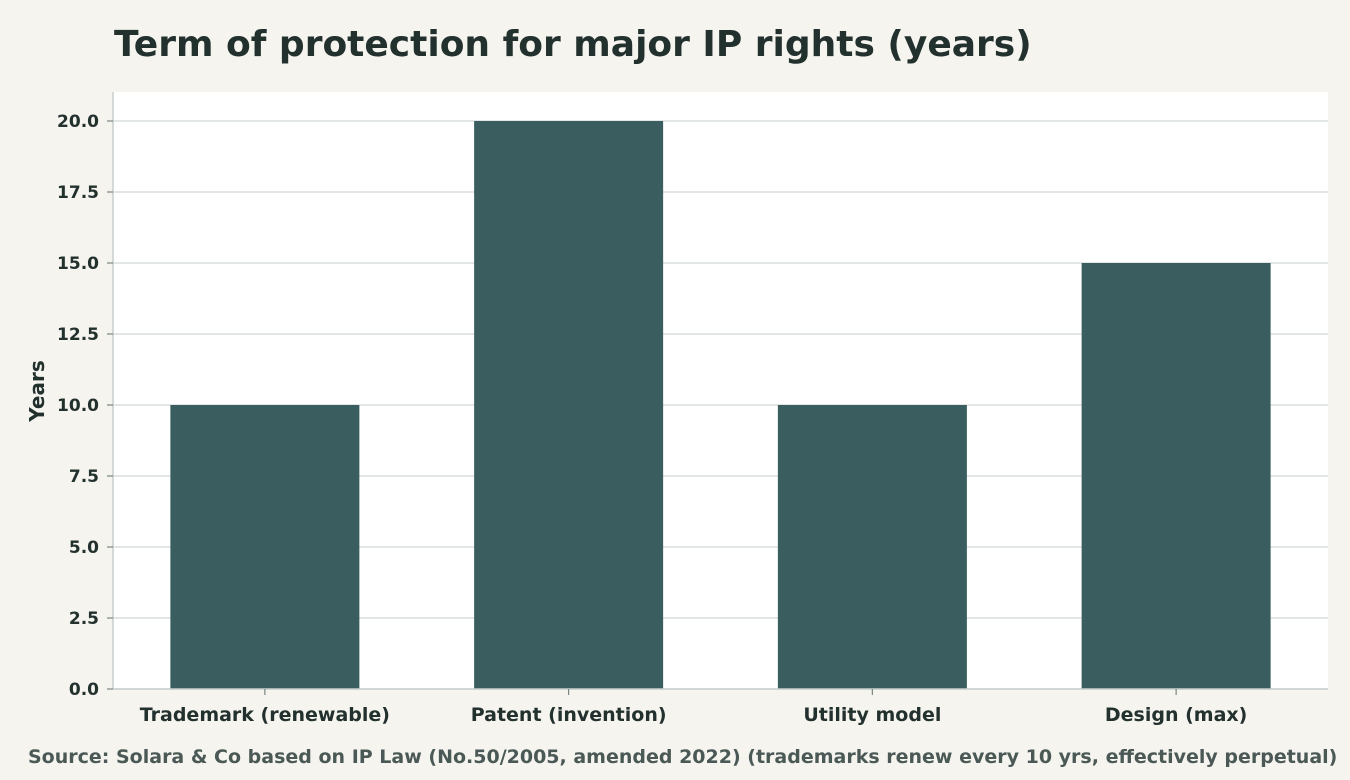 Image resolution: width=1350 pixels, height=780 pixels. I want to click on y-tick-label: 20.0, so click(78, 122).